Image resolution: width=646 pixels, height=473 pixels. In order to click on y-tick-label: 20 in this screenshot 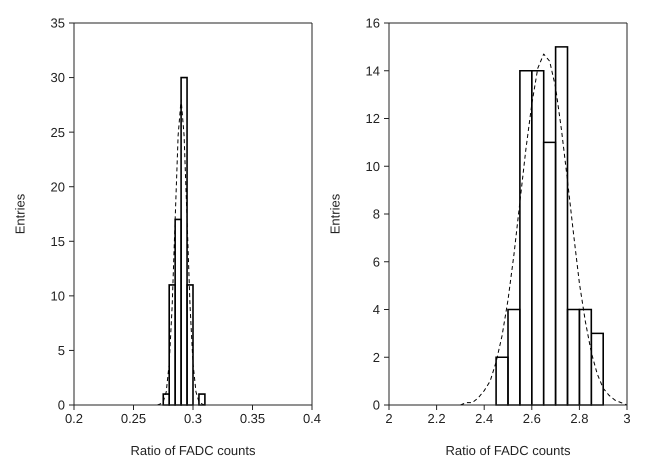, I will do `click(57, 186)`.